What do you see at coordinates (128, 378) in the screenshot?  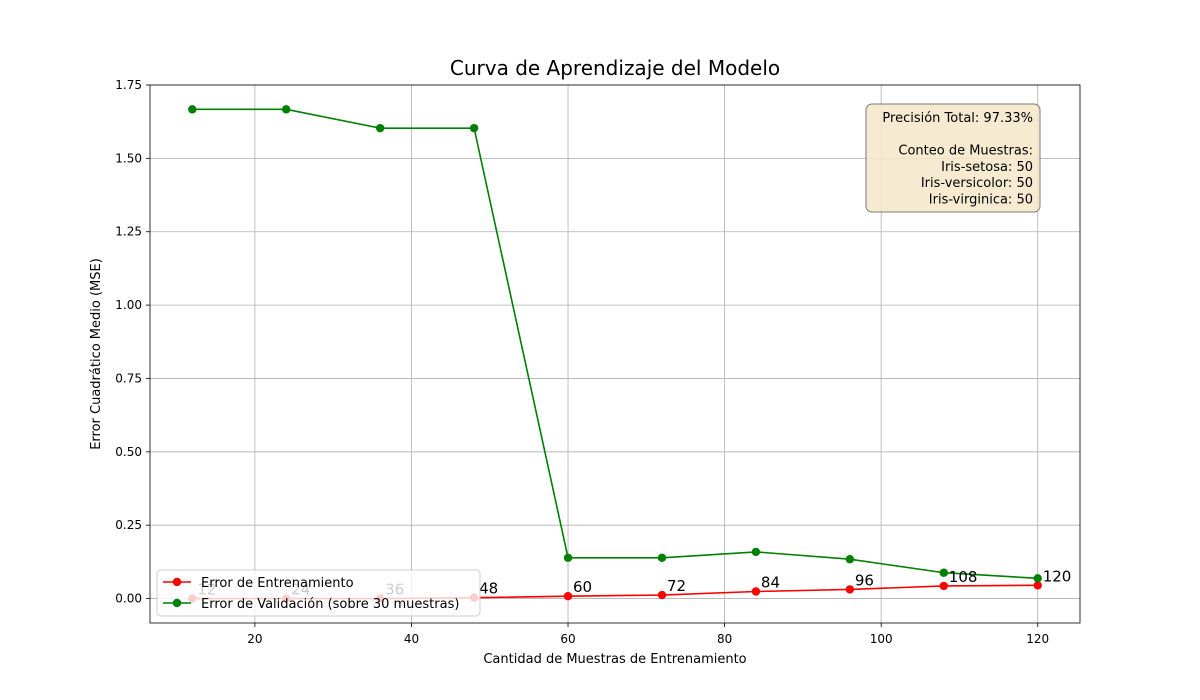 I see `y-tick-label: 0.75` at bounding box center [128, 378].